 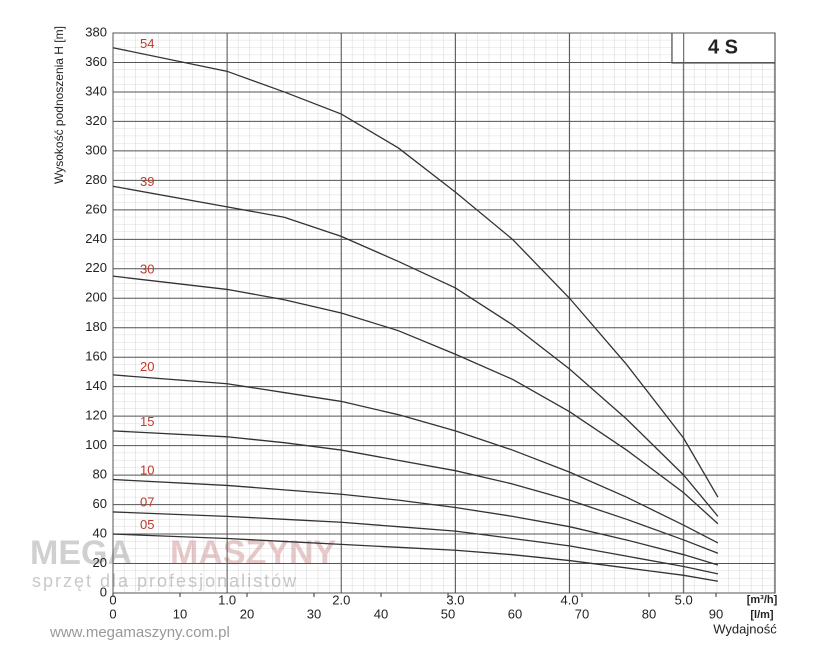 I want to click on chart-title: 4 S, so click(x=723, y=47).